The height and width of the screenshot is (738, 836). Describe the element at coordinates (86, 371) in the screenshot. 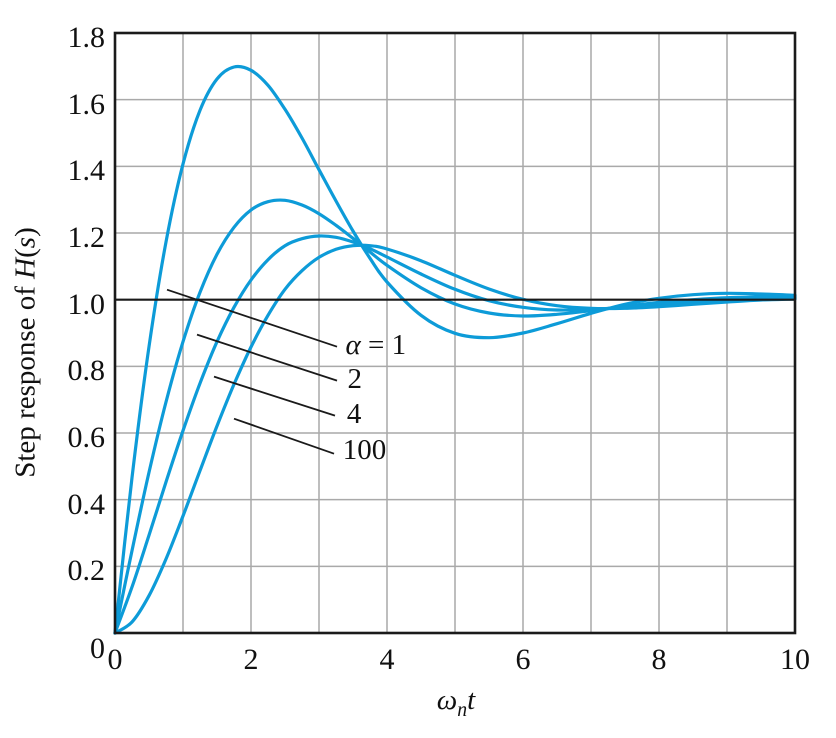

I see `y-tick-label-0.8: 0.8` at that location.